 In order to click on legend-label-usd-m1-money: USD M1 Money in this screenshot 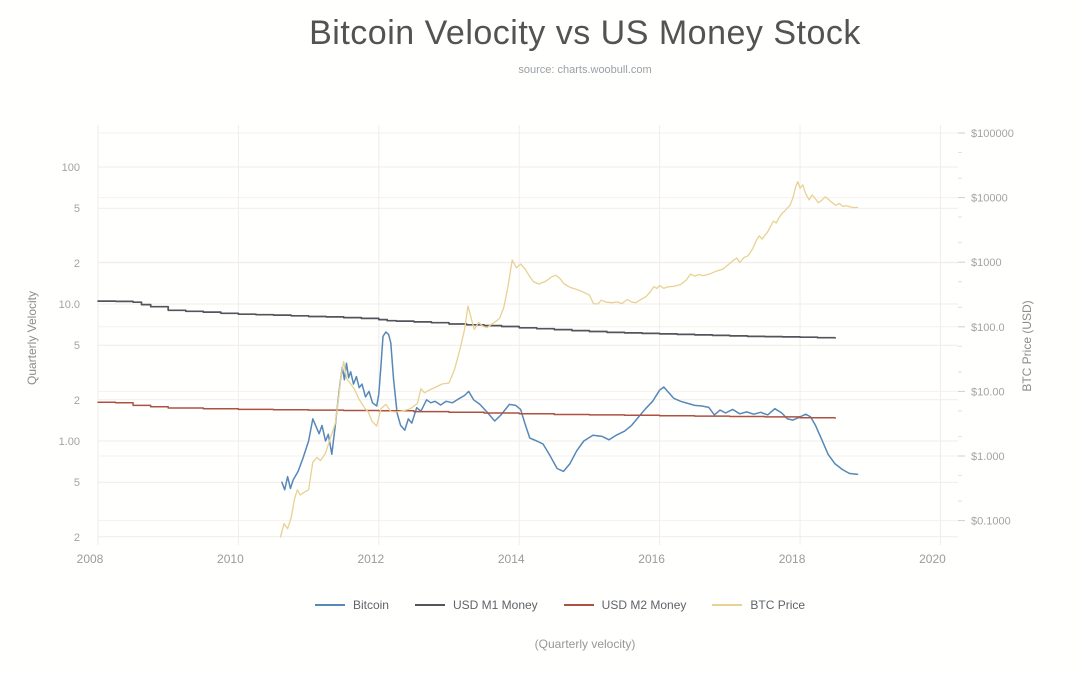, I will do `click(495, 605)`.